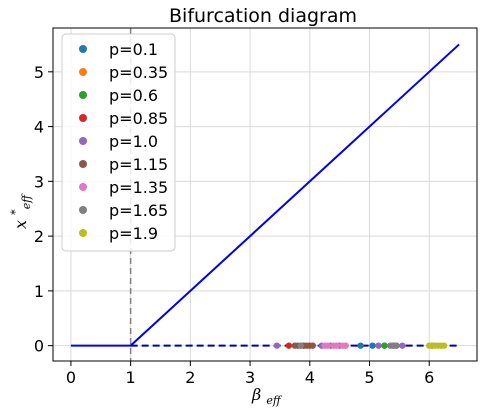 The image size is (483, 411). Describe the element at coordinates (131, 377) in the screenshot. I see `x-tick-label: 1` at that location.